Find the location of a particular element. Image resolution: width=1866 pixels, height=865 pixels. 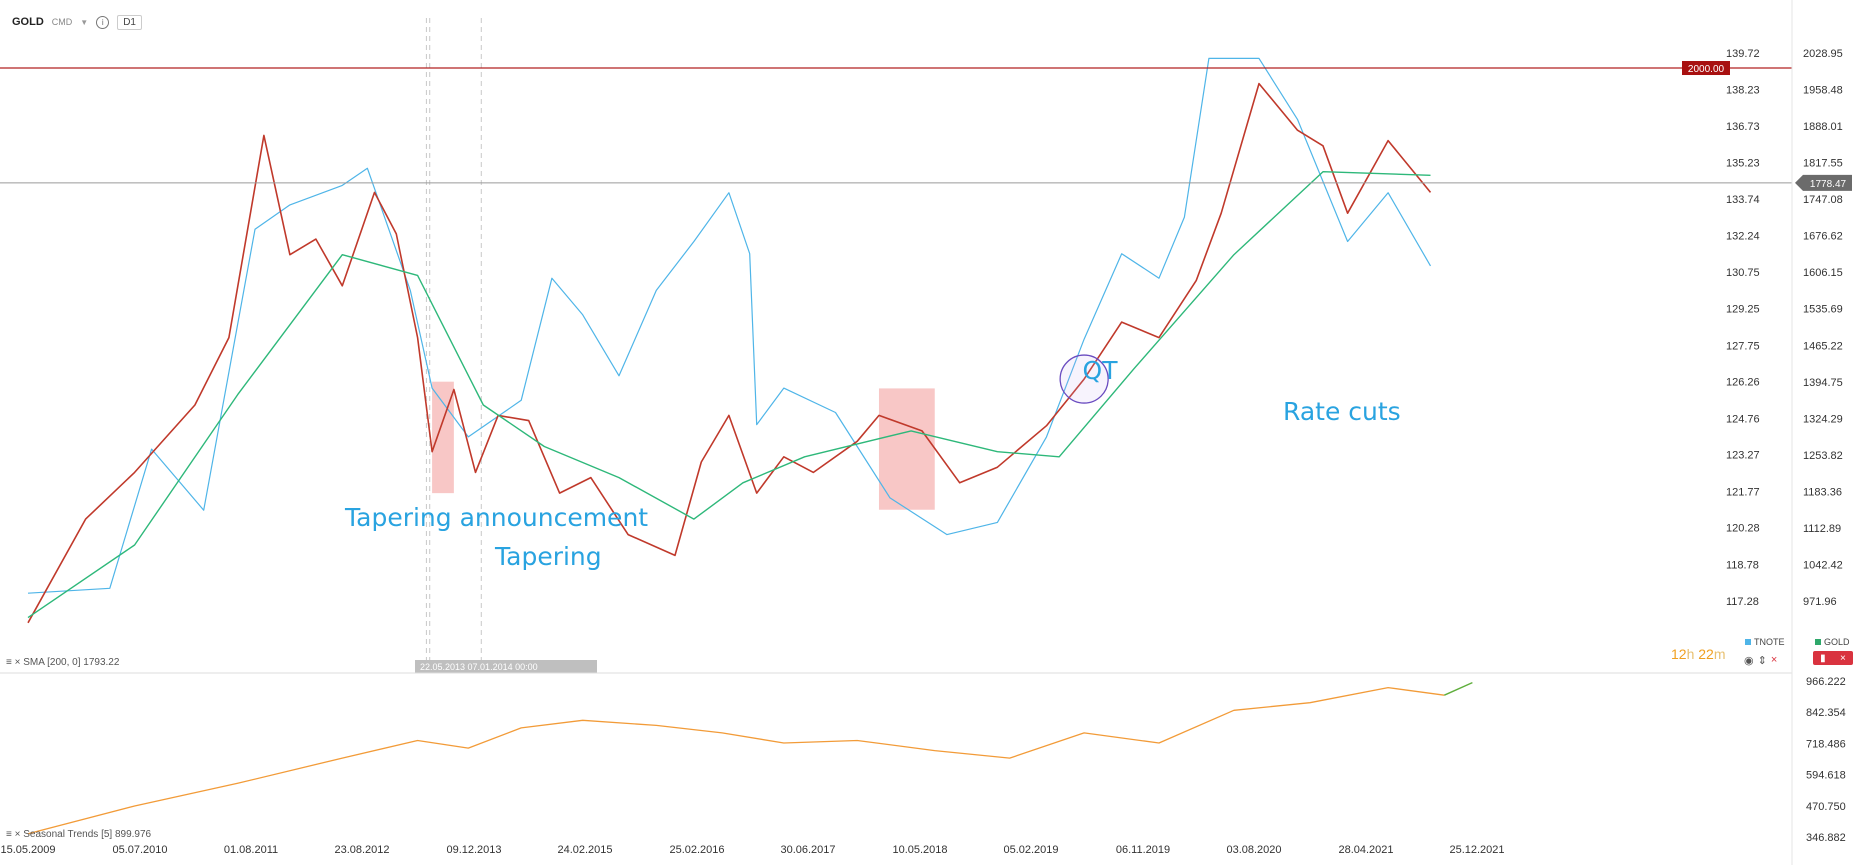

hline-tag-label: 2000.00 is located at coordinates (1706, 69).